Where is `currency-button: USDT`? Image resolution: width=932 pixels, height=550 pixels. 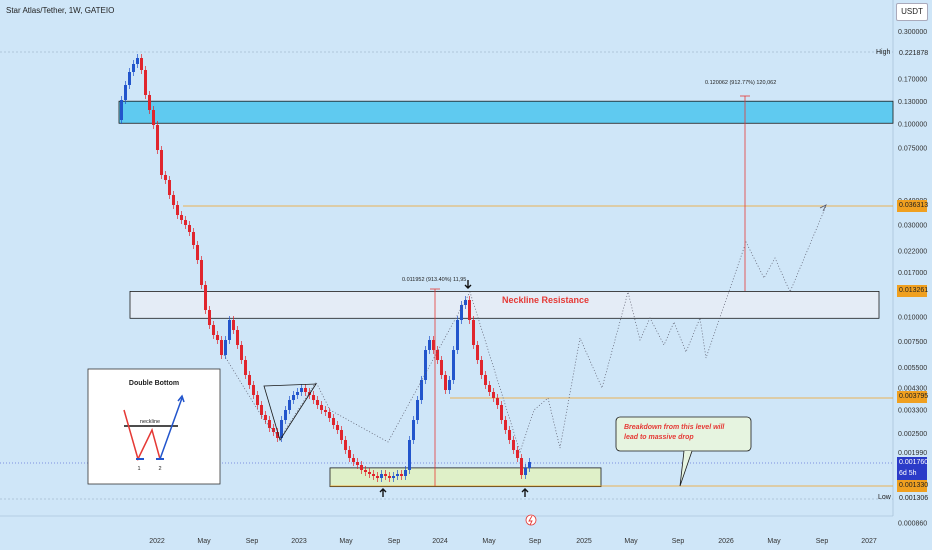
currency-button: USDT is located at coordinates (912, 12).